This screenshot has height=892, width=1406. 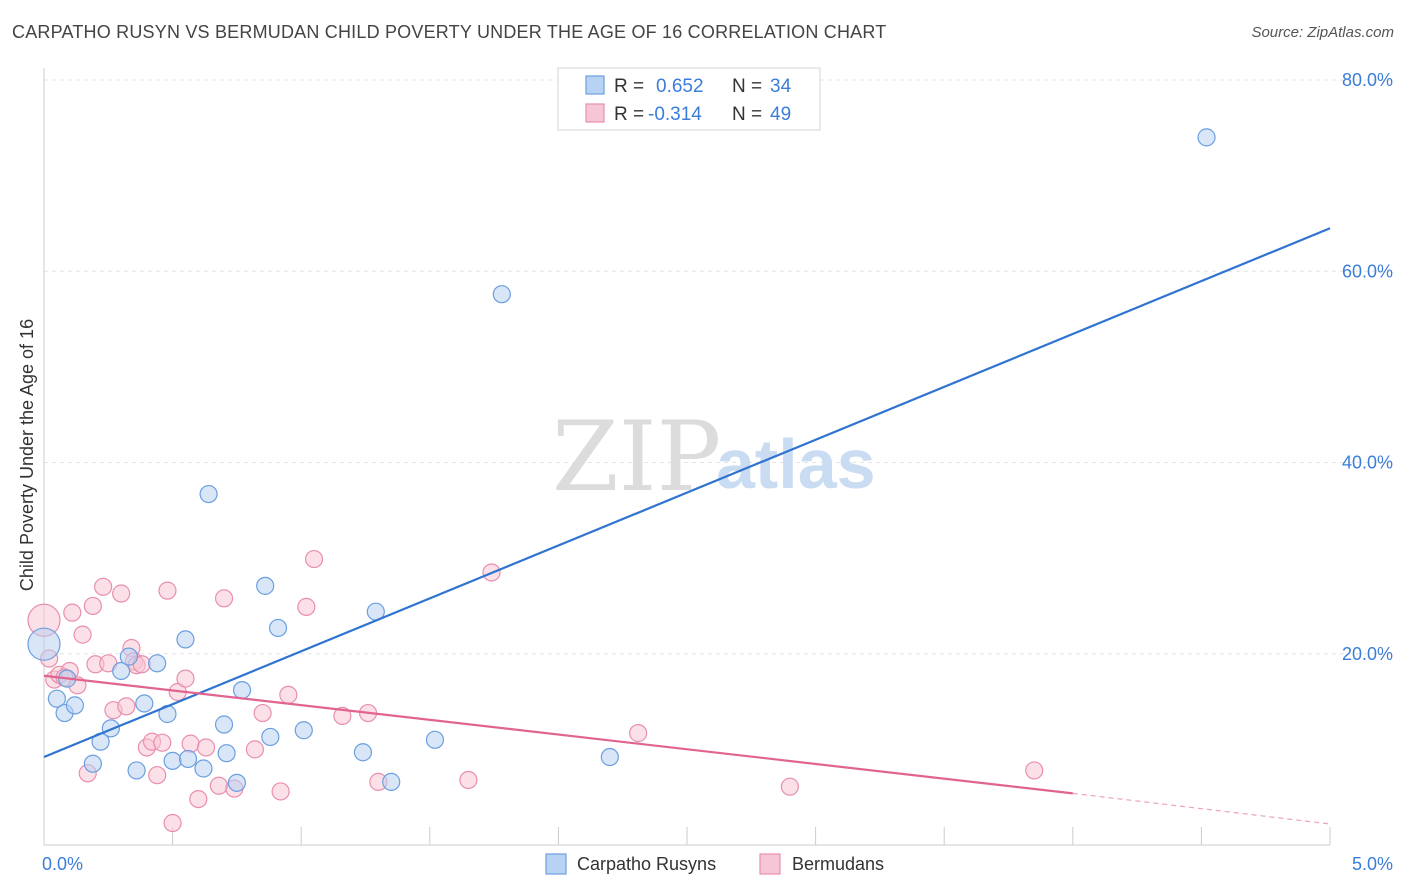 I want to click on legend-n-label-1: N =, so click(x=747, y=114).